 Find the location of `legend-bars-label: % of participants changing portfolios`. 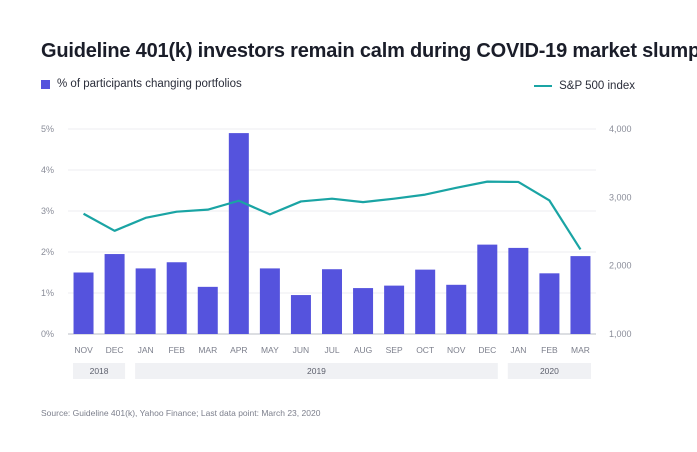

legend-bars-label: % of participants changing portfolios is located at coordinates (149, 84).